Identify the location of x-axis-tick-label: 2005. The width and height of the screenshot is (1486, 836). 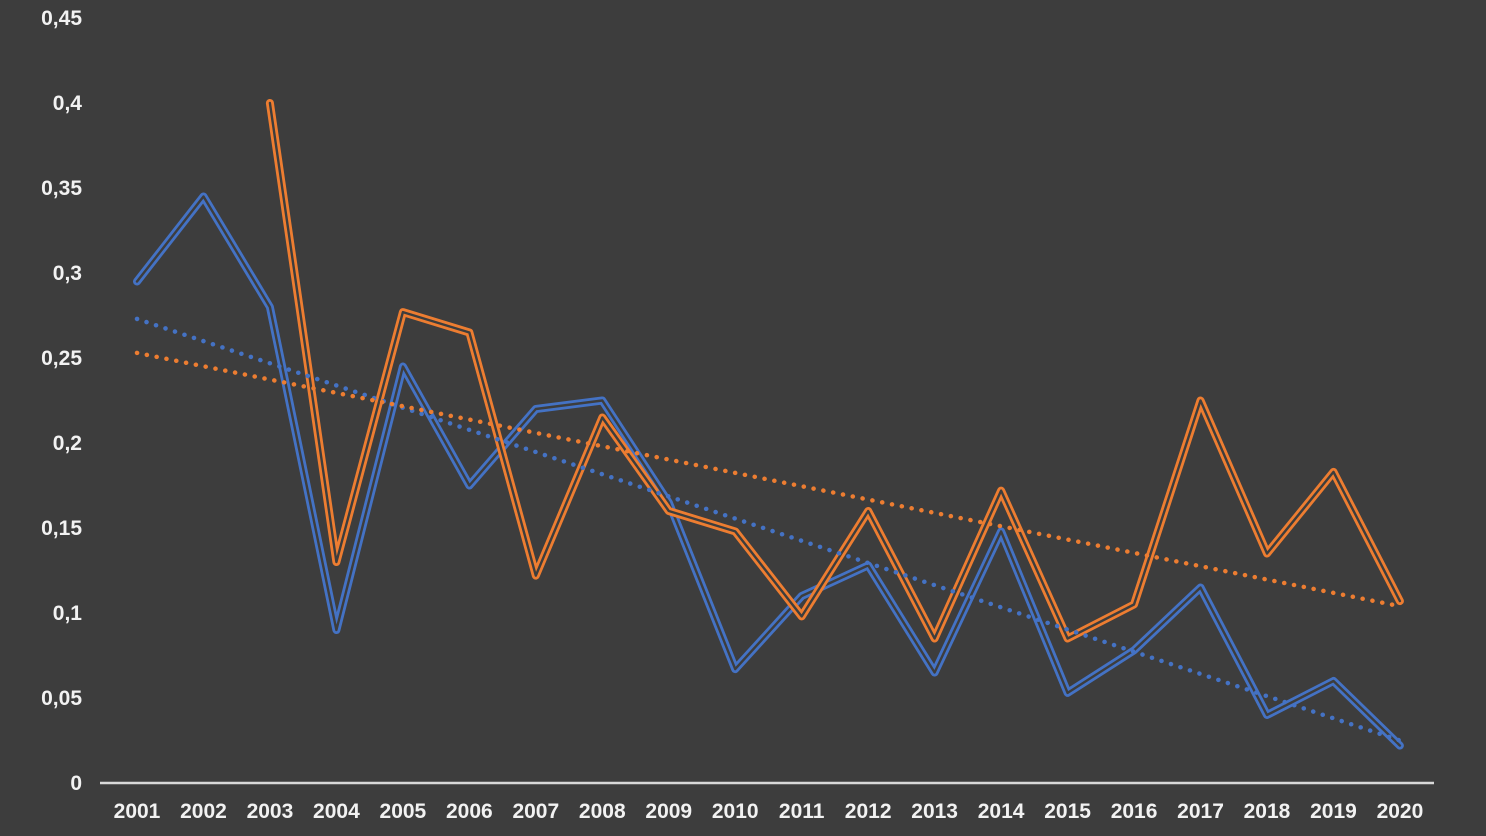
(403, 811).